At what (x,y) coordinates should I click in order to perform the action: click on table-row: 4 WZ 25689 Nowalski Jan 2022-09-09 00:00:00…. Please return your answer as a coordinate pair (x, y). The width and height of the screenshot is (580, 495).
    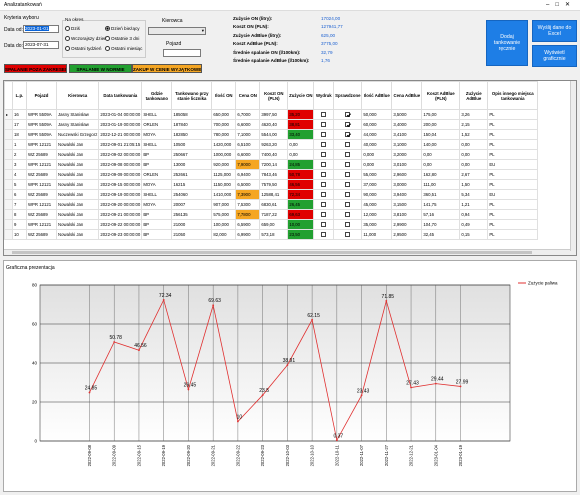
    Looking at the image, I should click on (271, 174).